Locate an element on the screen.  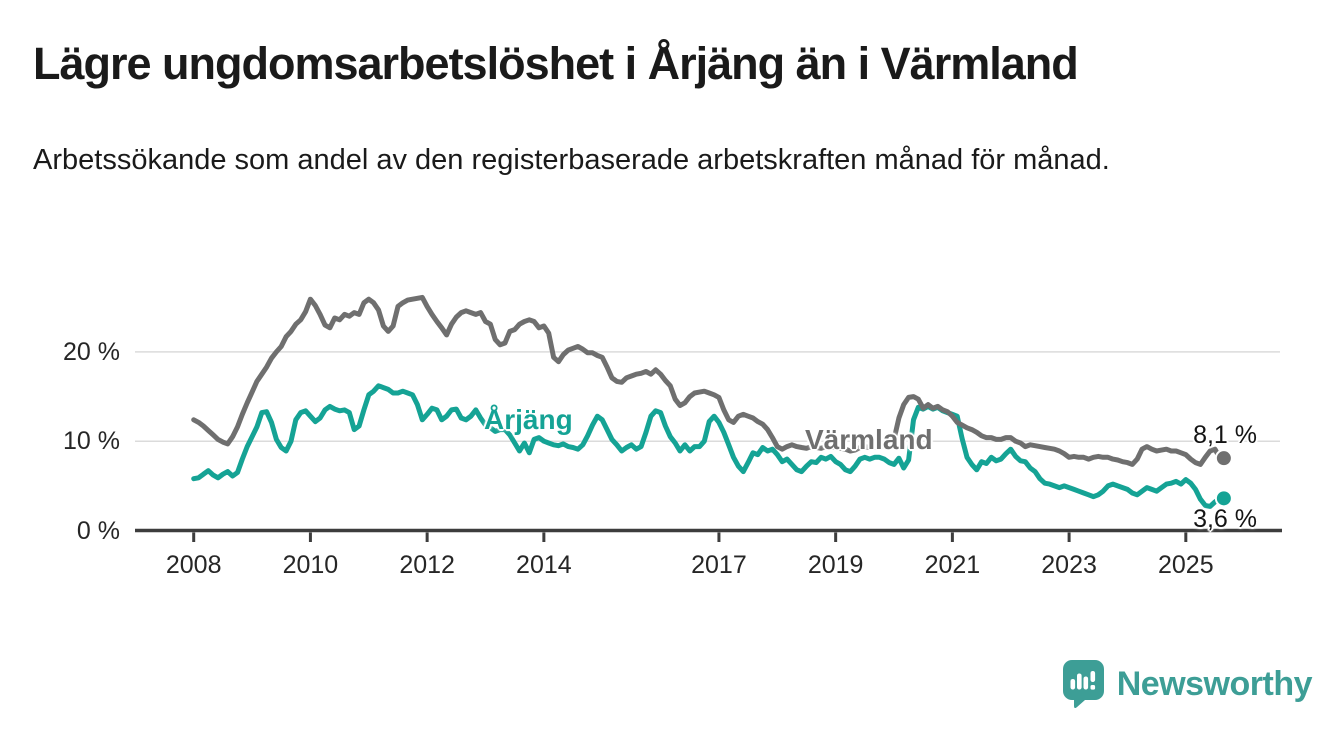
x-axis-label: 2023 is located at coordinates (1069, 565).